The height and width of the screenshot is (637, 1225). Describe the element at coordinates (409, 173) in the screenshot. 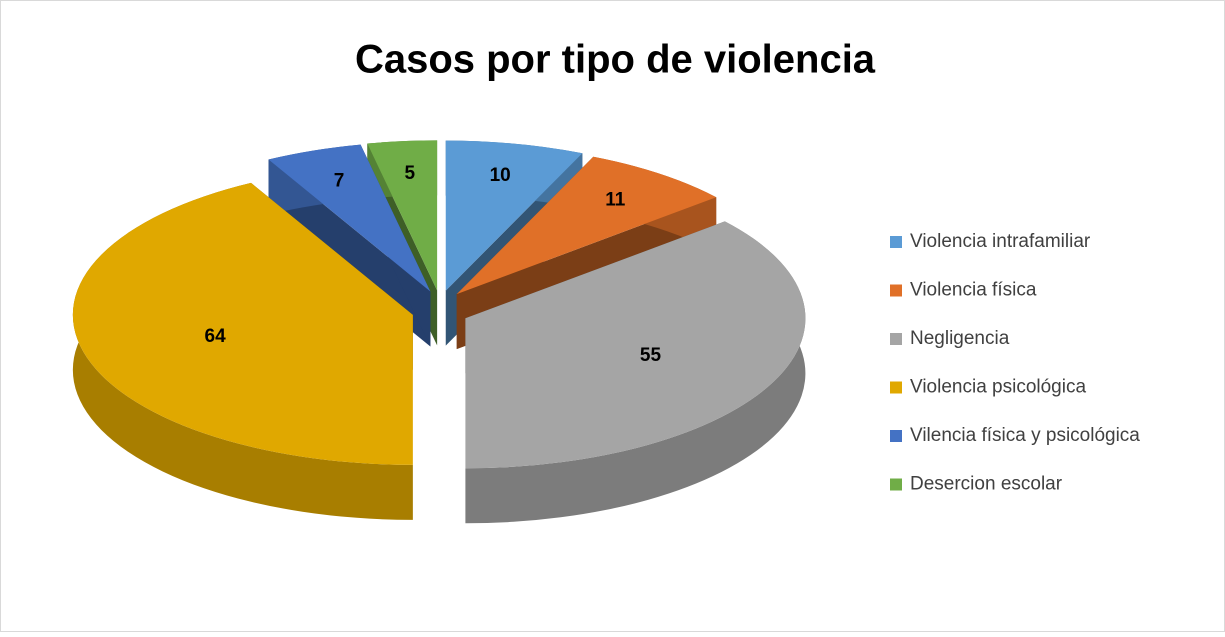

I see `data-label: 5` at that location.